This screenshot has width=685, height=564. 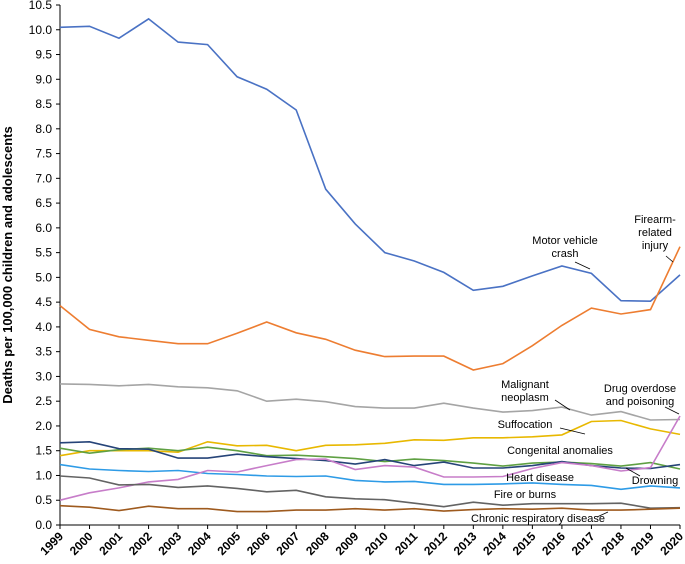 What do you see at coordinates (43, 525) in the screenshot?
I see `y-tick-label: 0.0` at bounding box center [43, 525].